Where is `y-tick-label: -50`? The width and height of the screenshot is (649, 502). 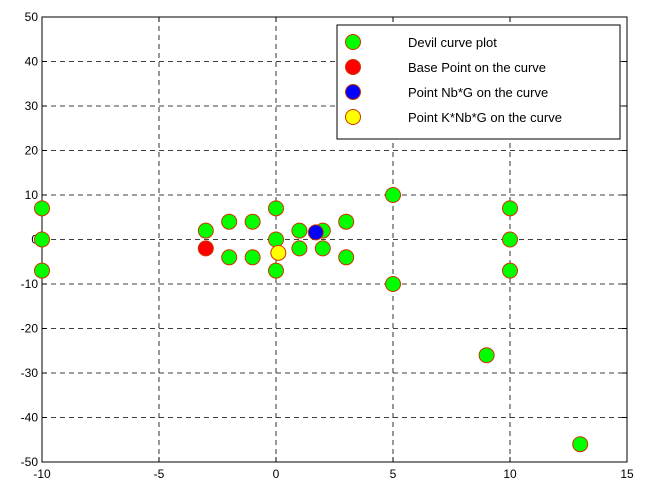
y-tick-label: -50 is located at coordinates (30, 462).